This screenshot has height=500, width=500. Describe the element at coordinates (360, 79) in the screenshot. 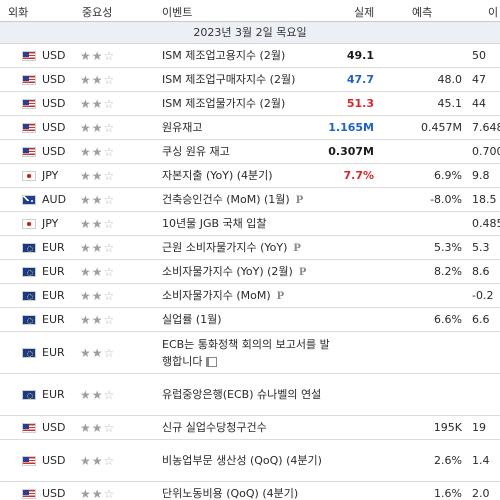

I see `actual-value: 47.7` at that location.